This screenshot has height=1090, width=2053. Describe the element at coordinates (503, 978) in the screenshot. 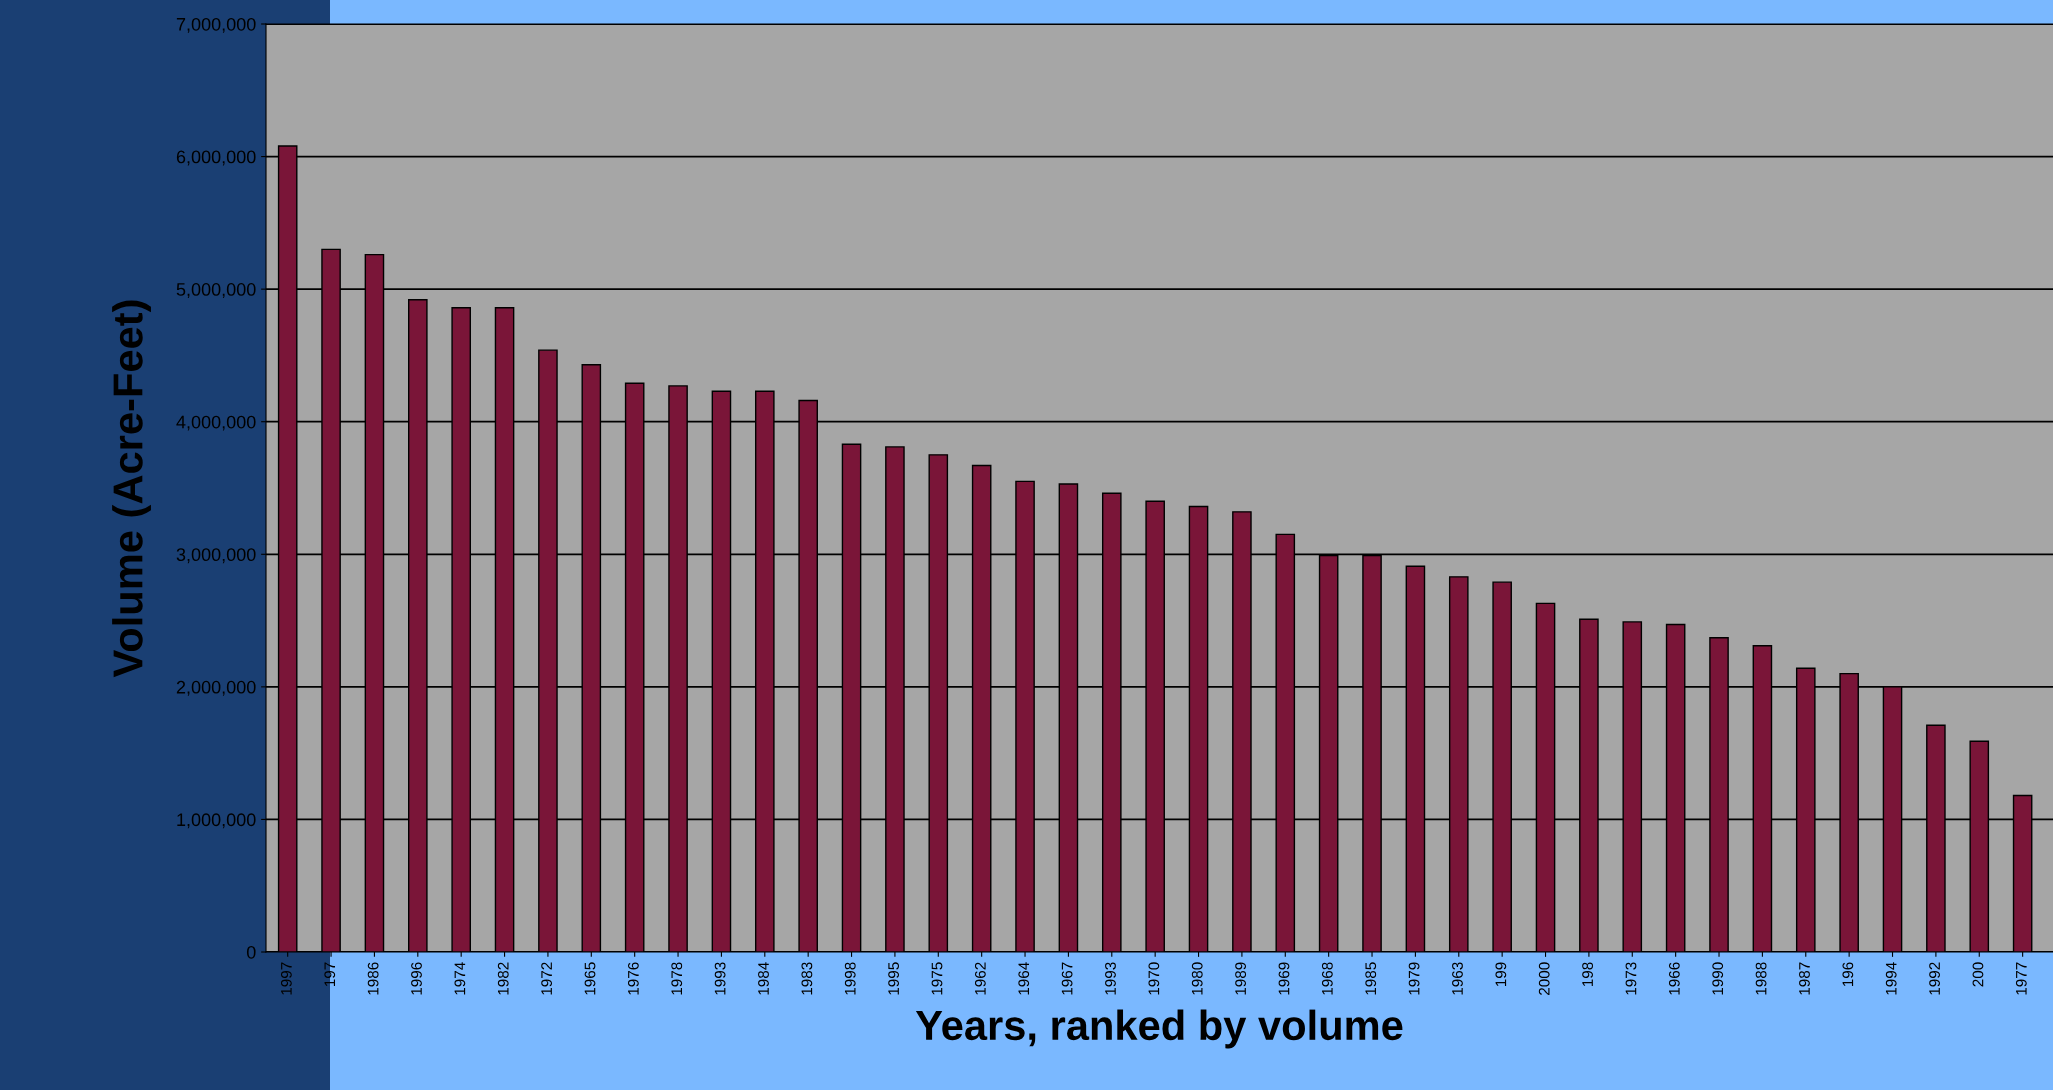

I see `x-tick-label: 1982` at that location.